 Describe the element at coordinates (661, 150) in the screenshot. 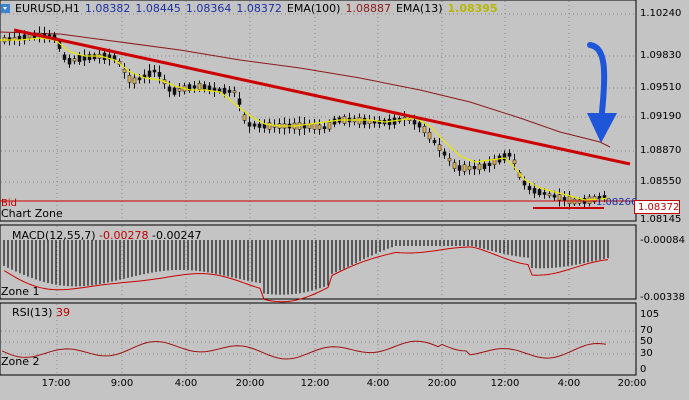

I see `price-tick: 1.08870` at that location.